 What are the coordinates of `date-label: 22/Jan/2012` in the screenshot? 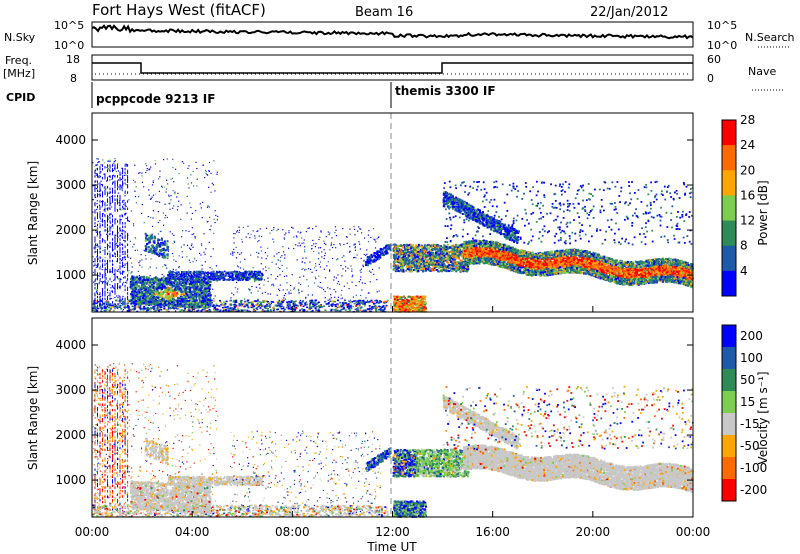 It's located at (629, 12).